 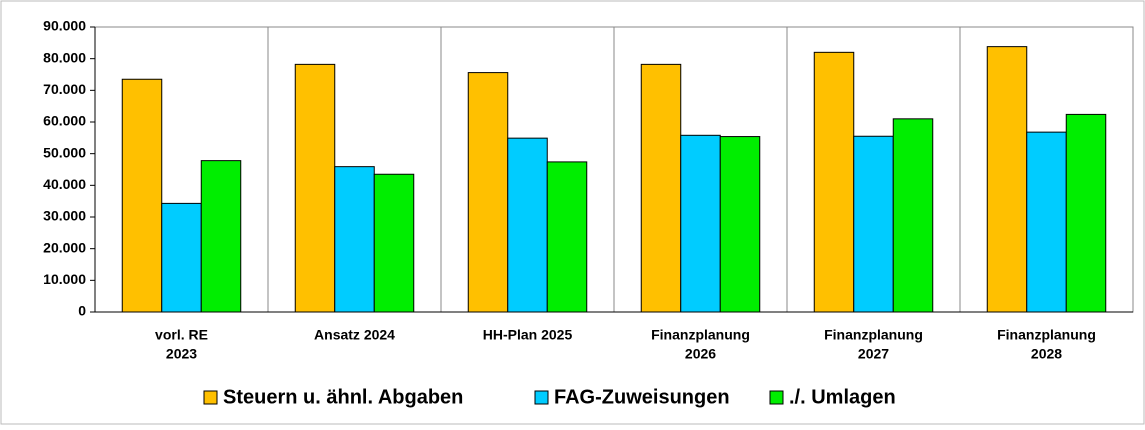 I want to click on y-tick-label: 30.000, so click(x=64, y=216).